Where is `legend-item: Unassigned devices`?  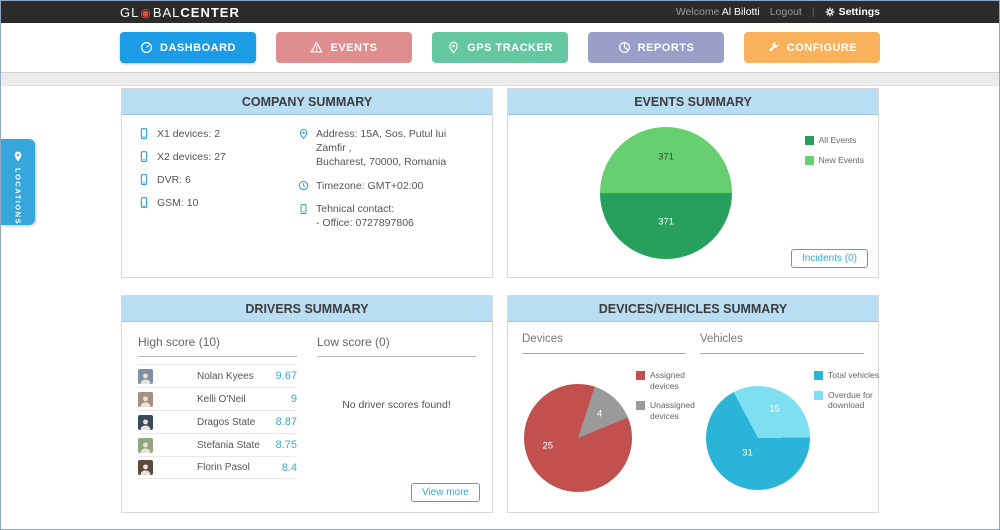
legend-item: Unassigned devices is located at coordinates (671, 410).